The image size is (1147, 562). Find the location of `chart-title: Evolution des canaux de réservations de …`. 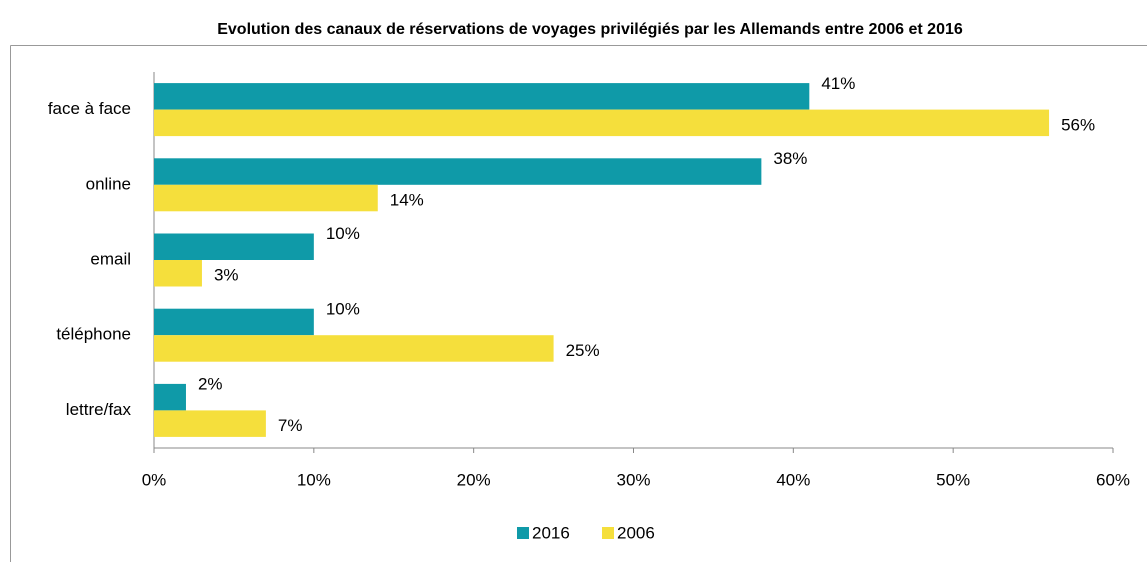

chart-title: Evolution des canaux de réservations de … is located at coordinates (590, 29).